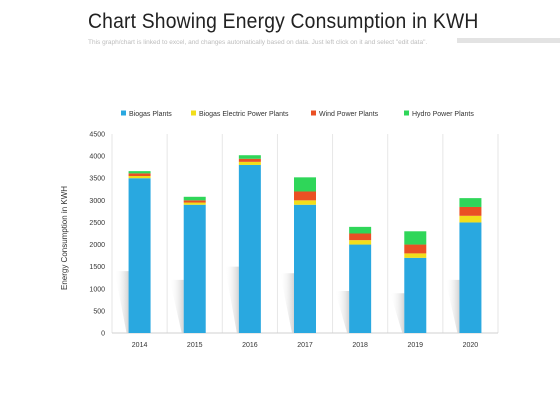 The image size is (560, 420). I want to click on x-tick-label: 2014, so click(140, 345).